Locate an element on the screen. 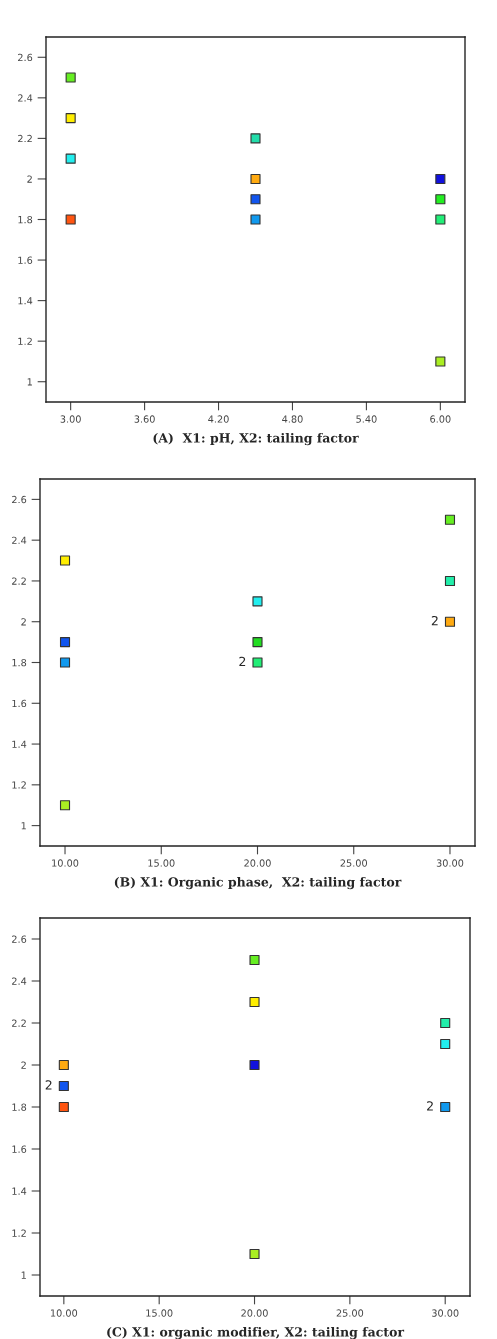 The height and width of the screenshot is (1339, 497). x-axis-title: (A) X1: pH, X2: tailing factor is located at coordinates (256, 439).